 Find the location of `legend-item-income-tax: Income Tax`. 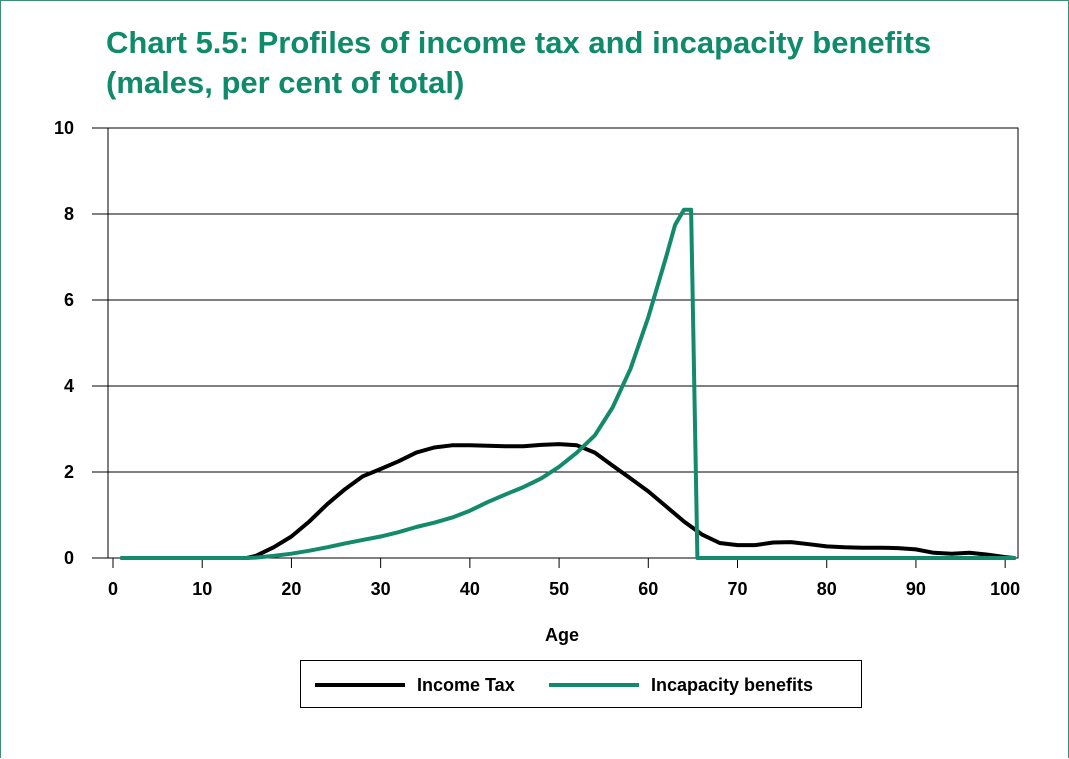

legend-item-income-tax: Income Tax is located at coordinates (415, 685).